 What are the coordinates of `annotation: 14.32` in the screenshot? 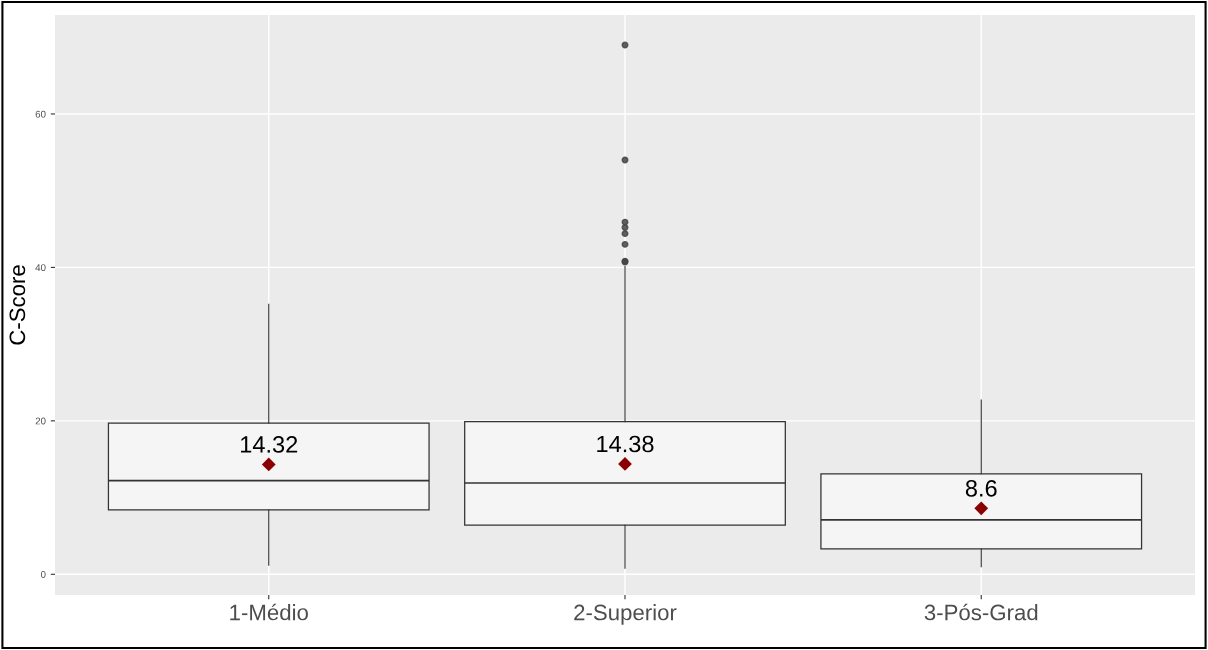 It's located at (269, 444).